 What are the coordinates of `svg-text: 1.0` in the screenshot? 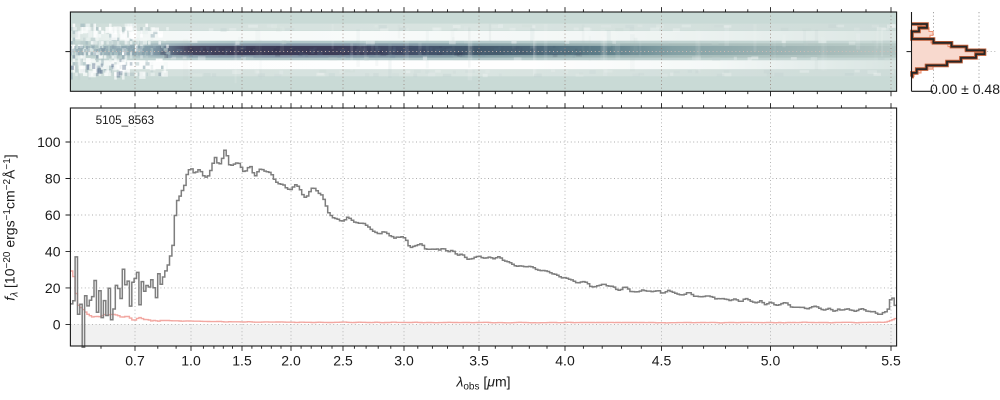 It's located at (191, 361).